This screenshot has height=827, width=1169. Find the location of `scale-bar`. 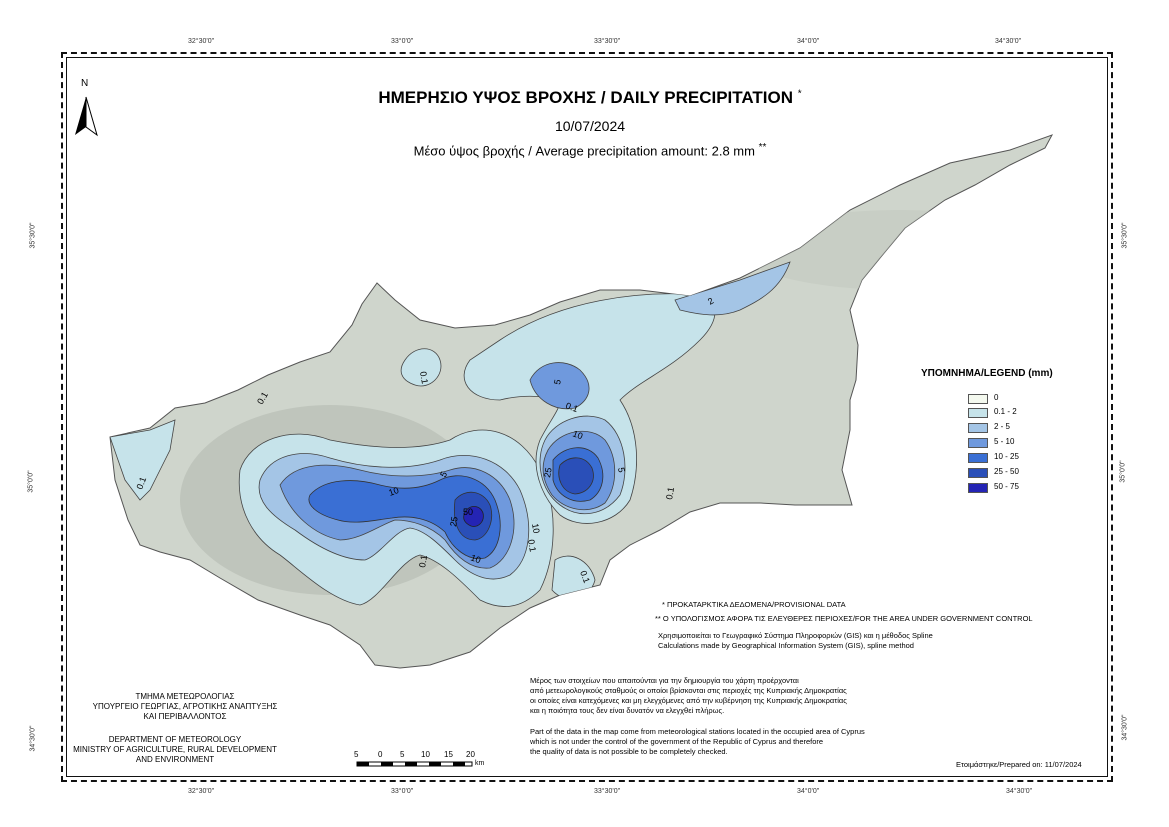

scale-bar is located at coordinates (414, 764).